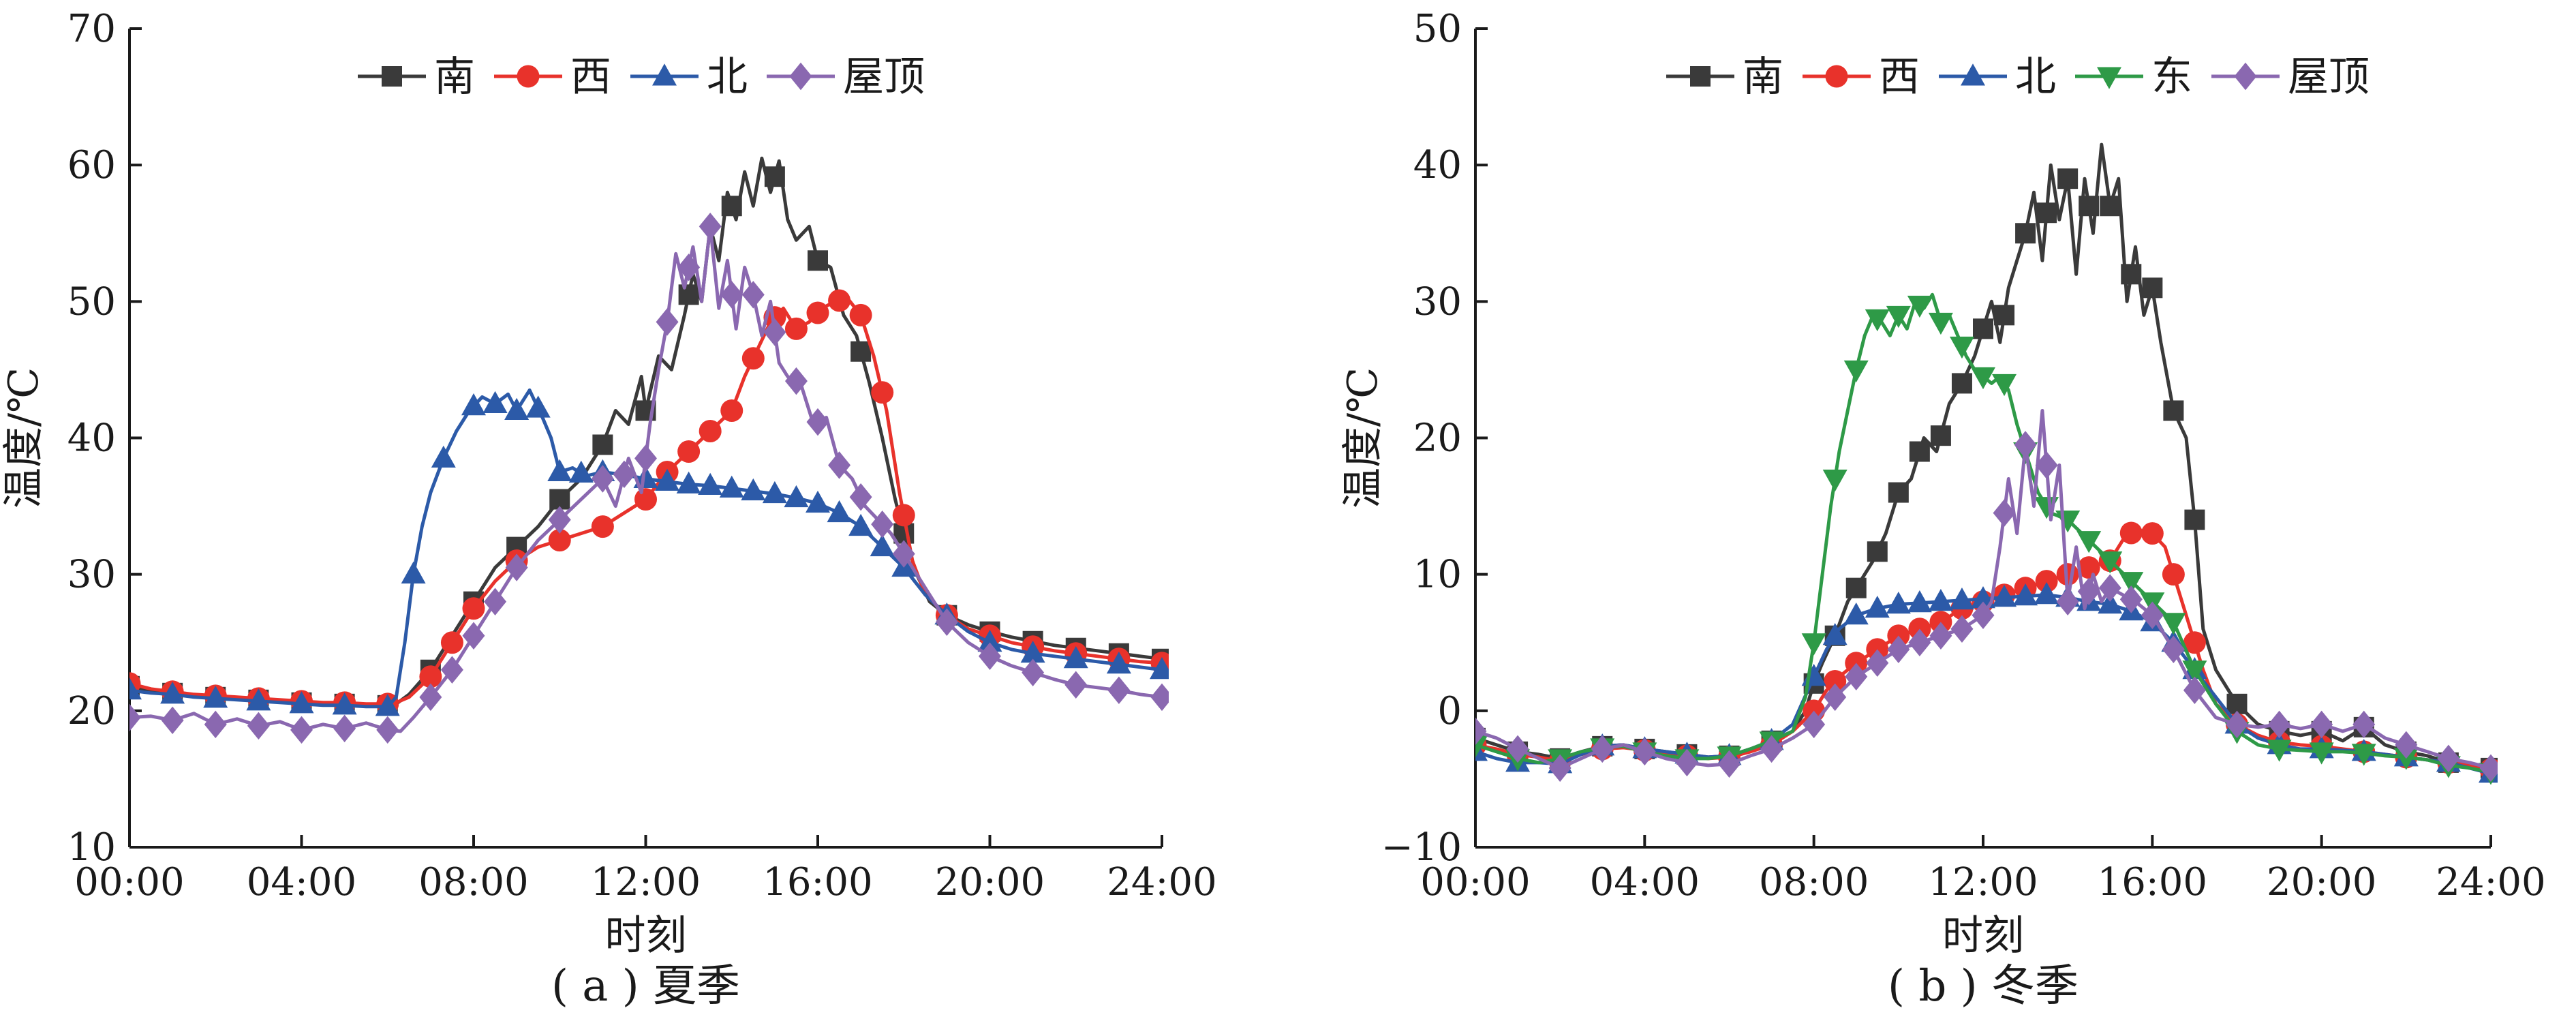  Describe the element at coordinates (2490, 882) in the screenshot. I see `x-tick-label: 24:00` at that location.